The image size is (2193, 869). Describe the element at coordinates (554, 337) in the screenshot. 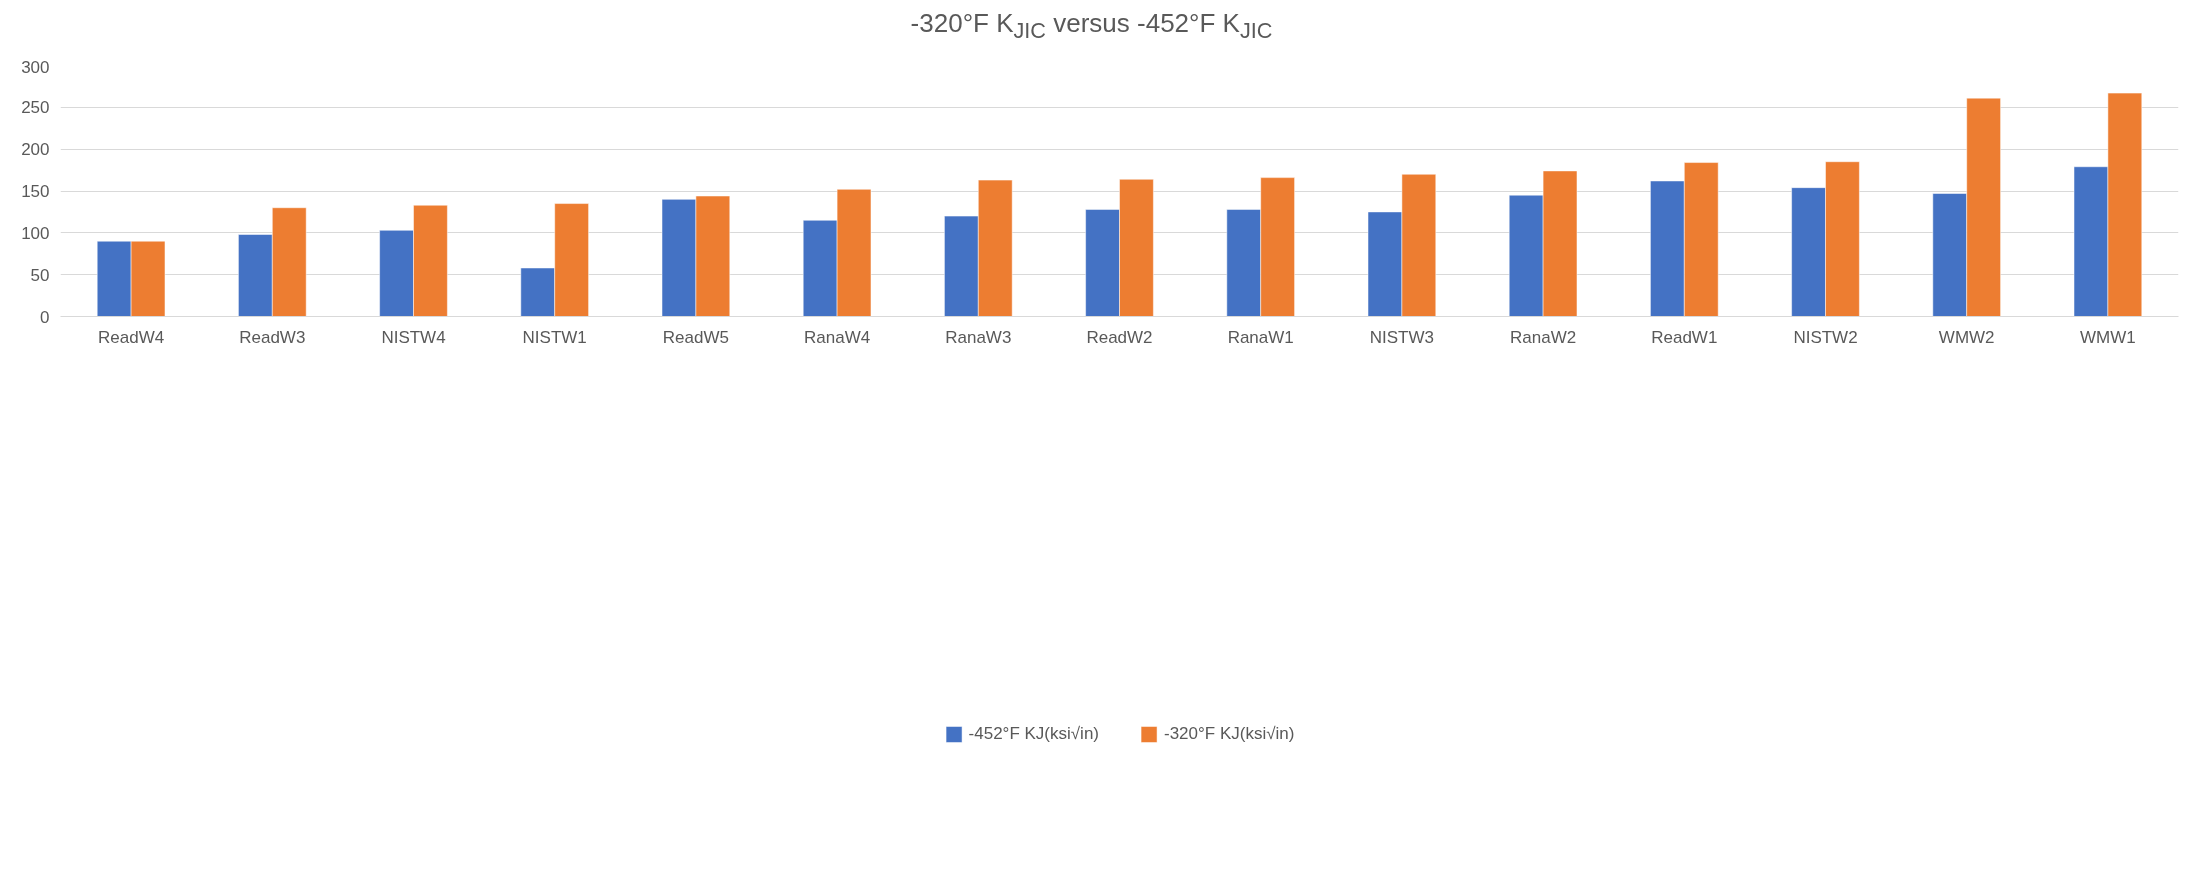

I see `x-tick-label: NISTW1` at that location.